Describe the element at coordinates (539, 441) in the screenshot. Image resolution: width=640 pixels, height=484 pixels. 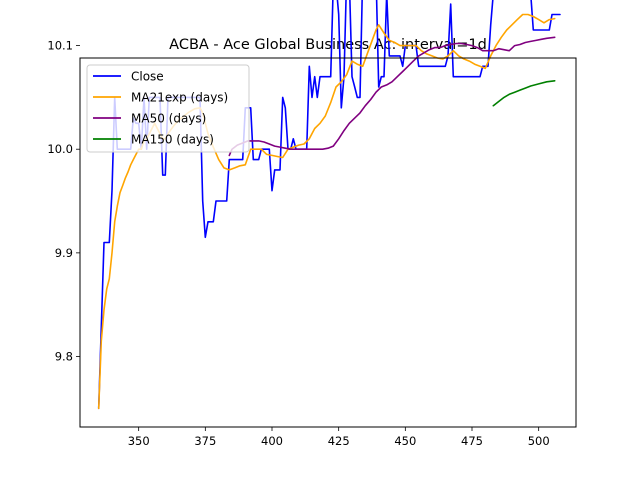
I see `x-tick-label: 500` at that location.